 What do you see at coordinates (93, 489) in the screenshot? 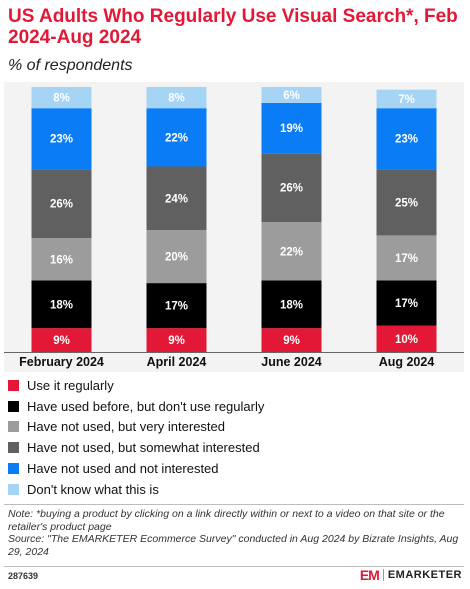
I see `legend-label: Don't know what this is` at bounding box center [93, 489].